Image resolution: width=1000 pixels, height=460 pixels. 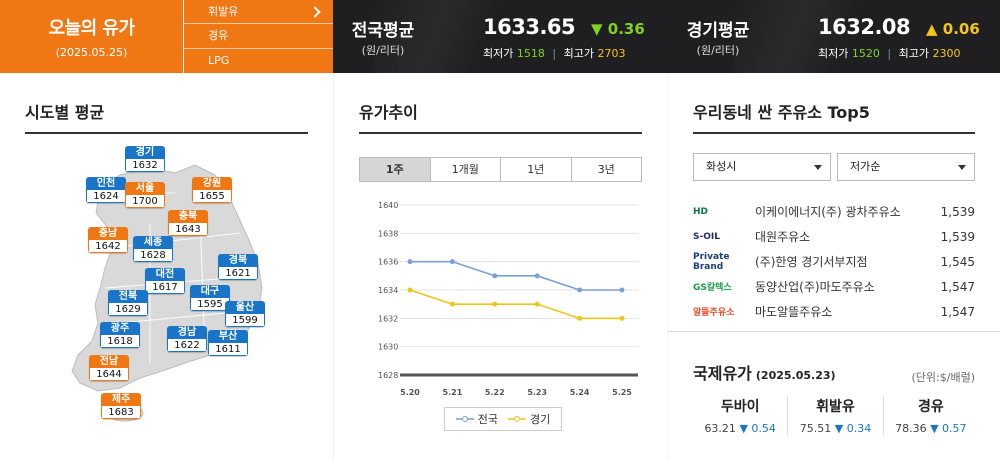 What do you see at coordinates (258, 12) in the screenshot?
I see `fuel-menu-gasoline: 휘발유` at bounding box center [258, 12].